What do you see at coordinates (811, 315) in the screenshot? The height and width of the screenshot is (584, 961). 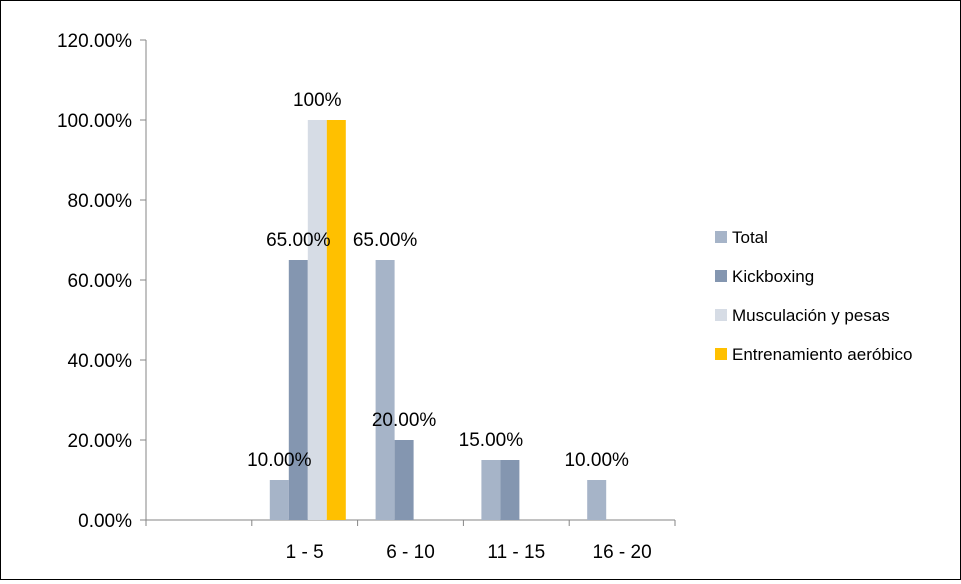 I see `legend-label: Musculación y pesas` at bounding box center [811, 315].